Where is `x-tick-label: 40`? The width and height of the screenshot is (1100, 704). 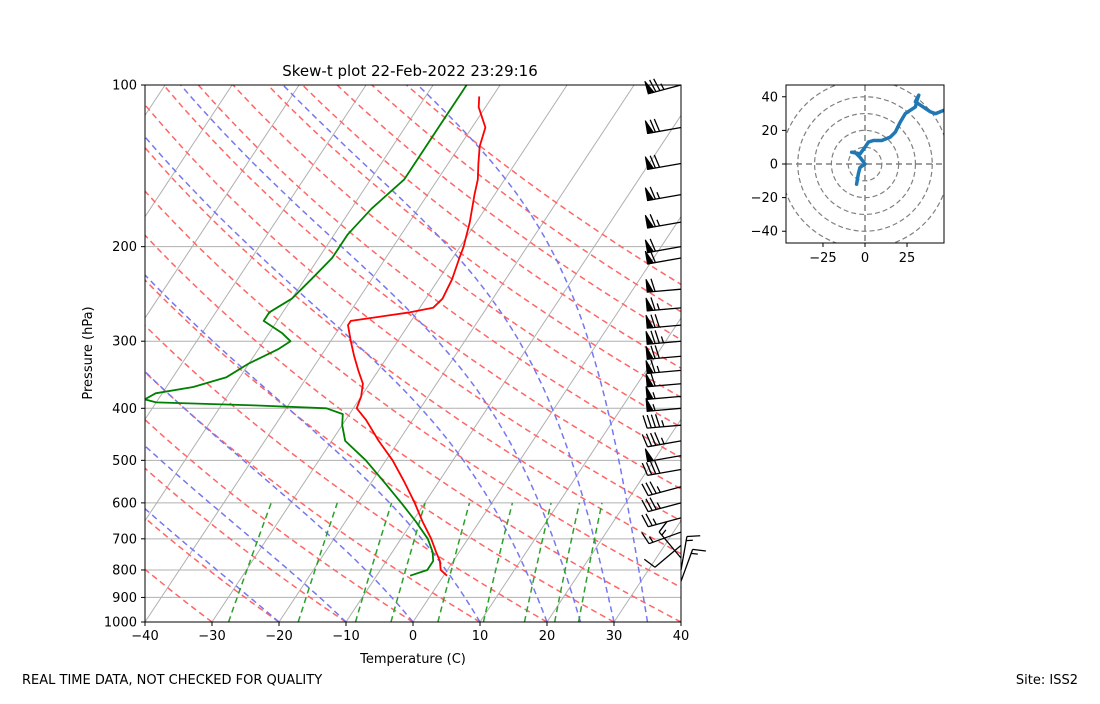 x-tick-label: 40 is located at coordinates (681, 636).